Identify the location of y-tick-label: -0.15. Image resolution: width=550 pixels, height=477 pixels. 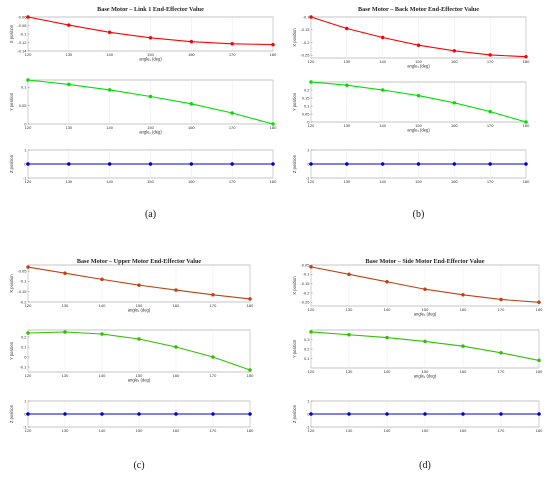
(305, 29).